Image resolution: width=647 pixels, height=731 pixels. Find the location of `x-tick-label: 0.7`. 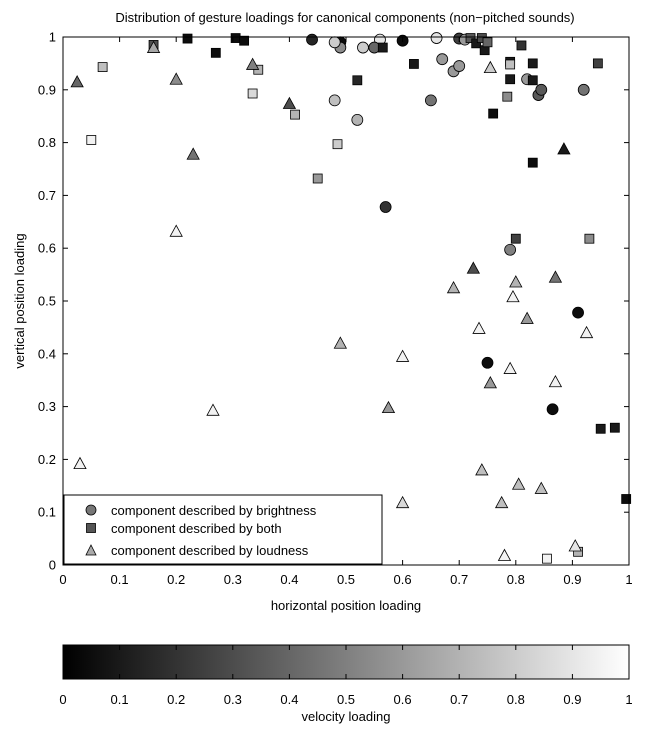

x-tick-label: 0.7 is located at coordinates (459, 579).